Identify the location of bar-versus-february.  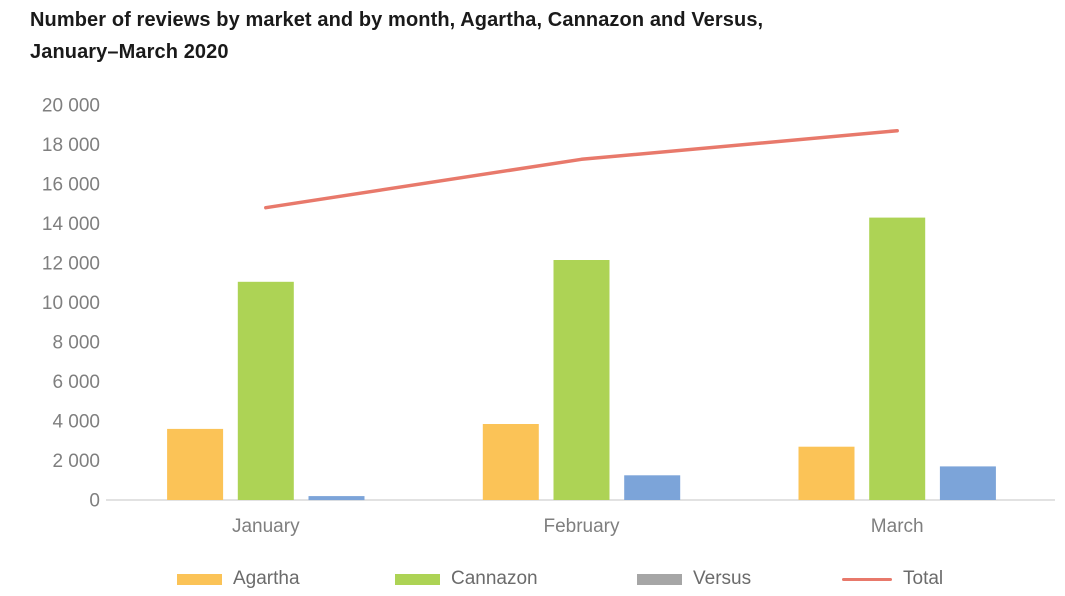
(652, 487).